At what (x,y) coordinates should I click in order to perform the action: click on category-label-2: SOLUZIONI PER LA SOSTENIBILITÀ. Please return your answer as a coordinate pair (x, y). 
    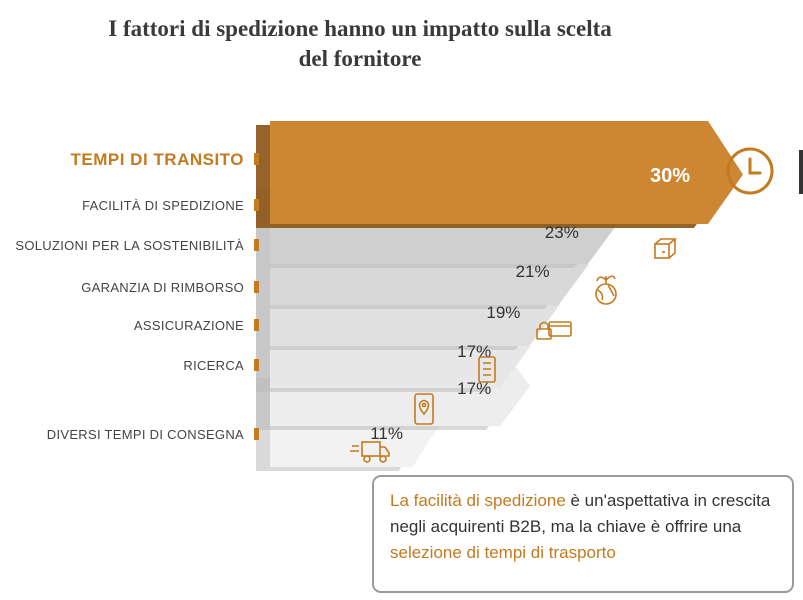
    Looking at the image, I should click on (129, 245).